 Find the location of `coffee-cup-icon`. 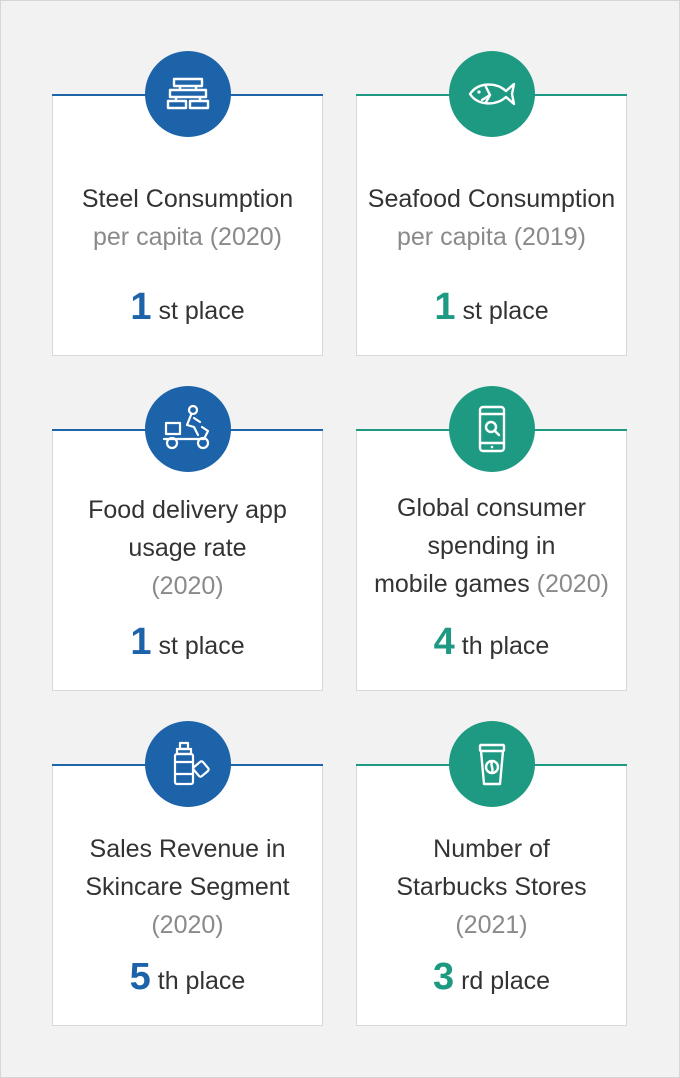

coffee-cup-icon is located at coordinates (491, 764).